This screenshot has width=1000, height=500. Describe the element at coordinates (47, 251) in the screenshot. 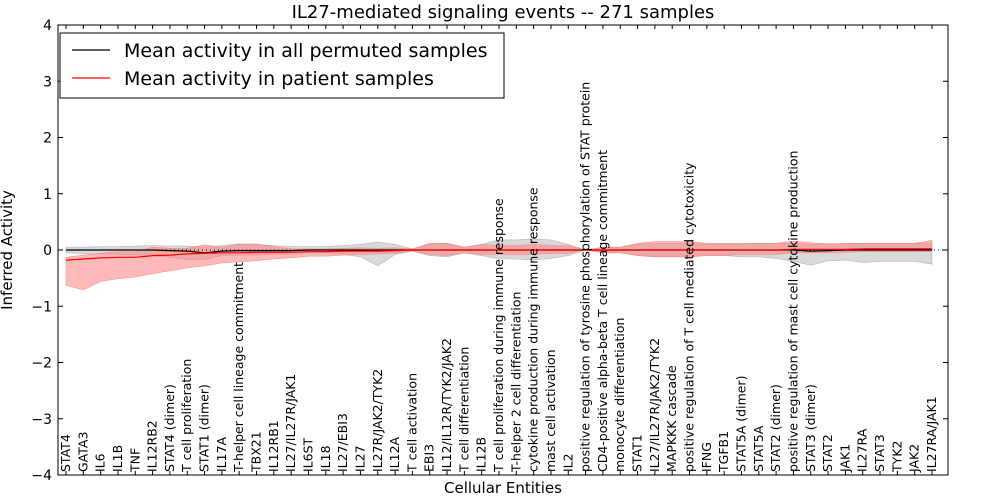

I see `y-tick-label: 0` at that location.